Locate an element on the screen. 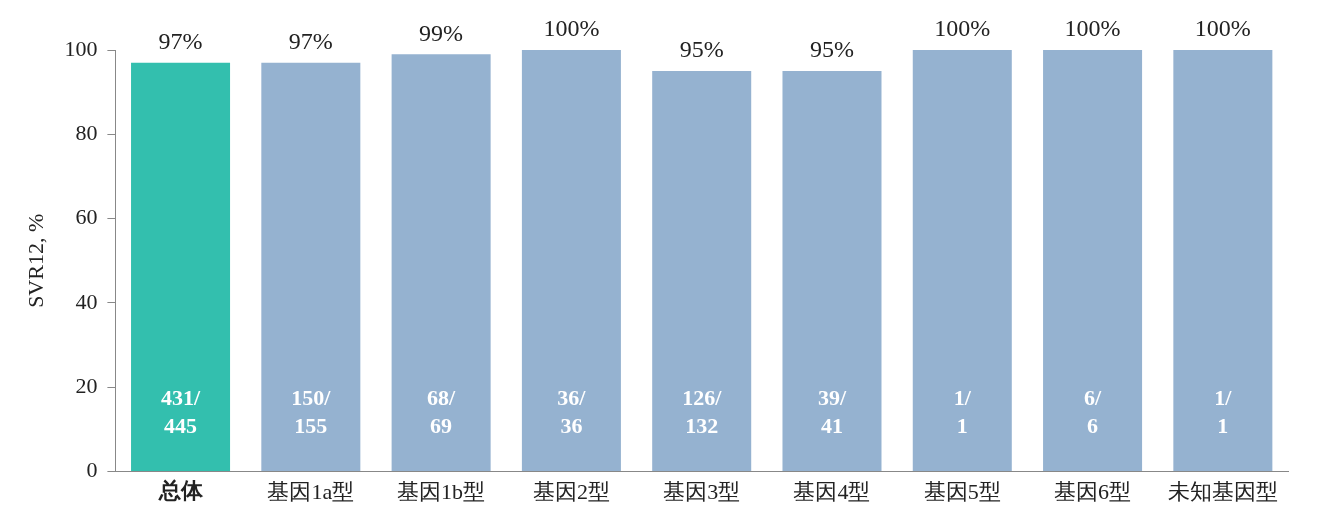  annotation: 6/ 6 is located at coordinates (1093, 412).